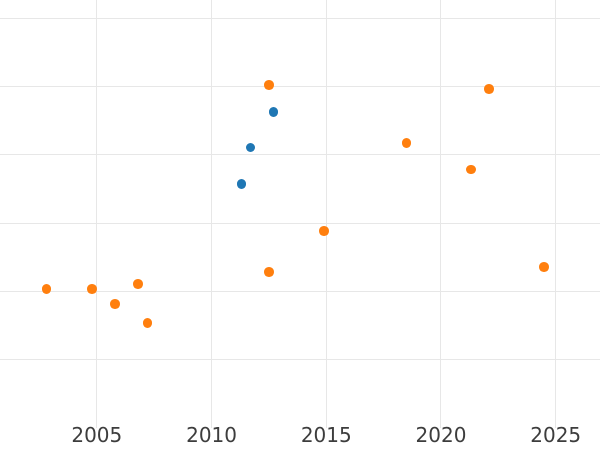 The image size is (600, 450). I want to click on x-tick-label: 2010, so click(211, 435).